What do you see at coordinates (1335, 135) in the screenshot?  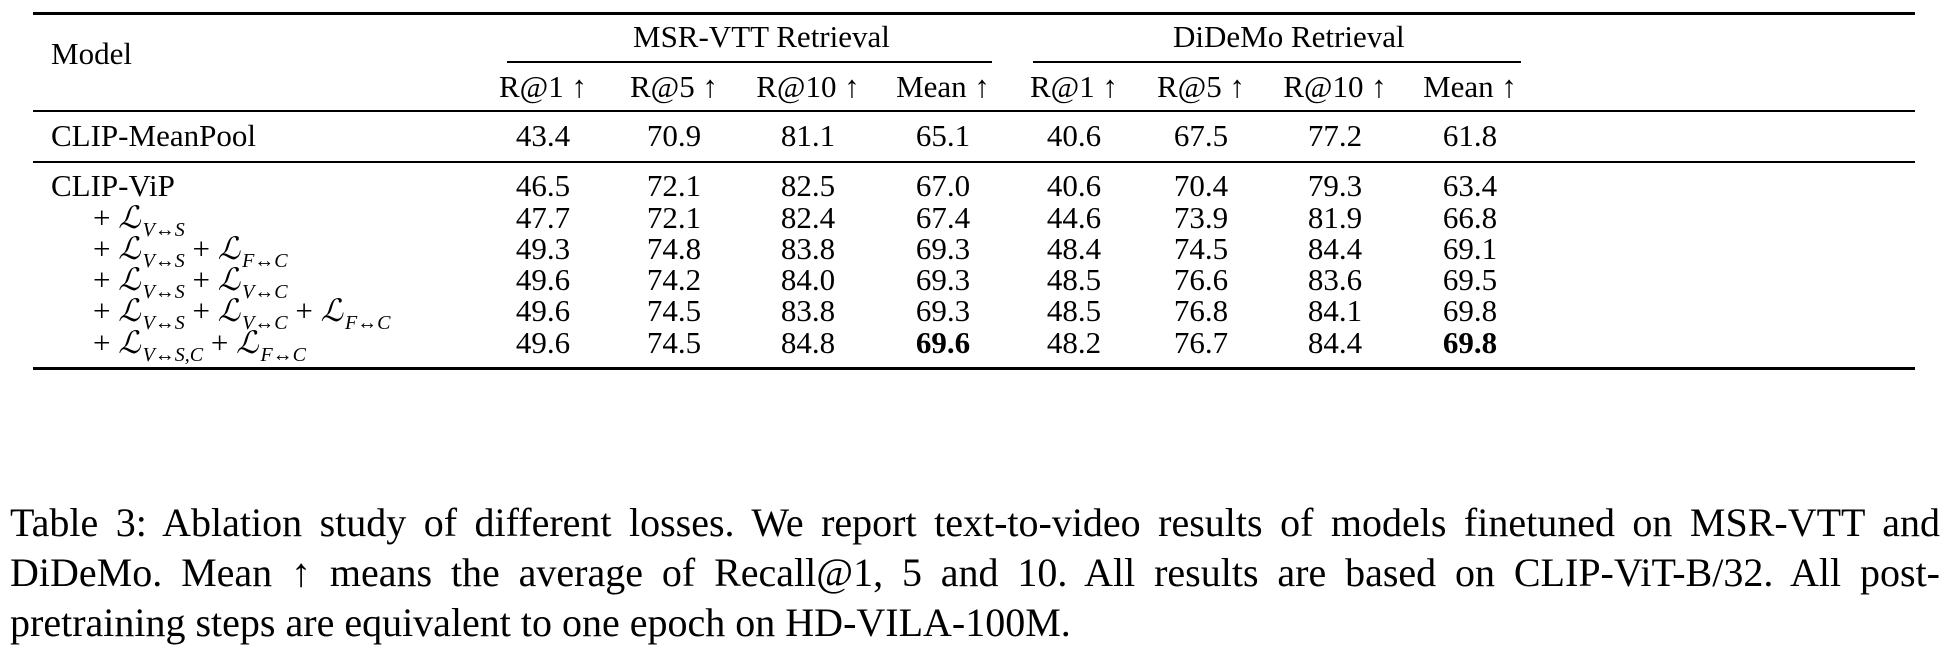 I see `baseline-value-6: 77.2` at bounding box center [1335, 135].